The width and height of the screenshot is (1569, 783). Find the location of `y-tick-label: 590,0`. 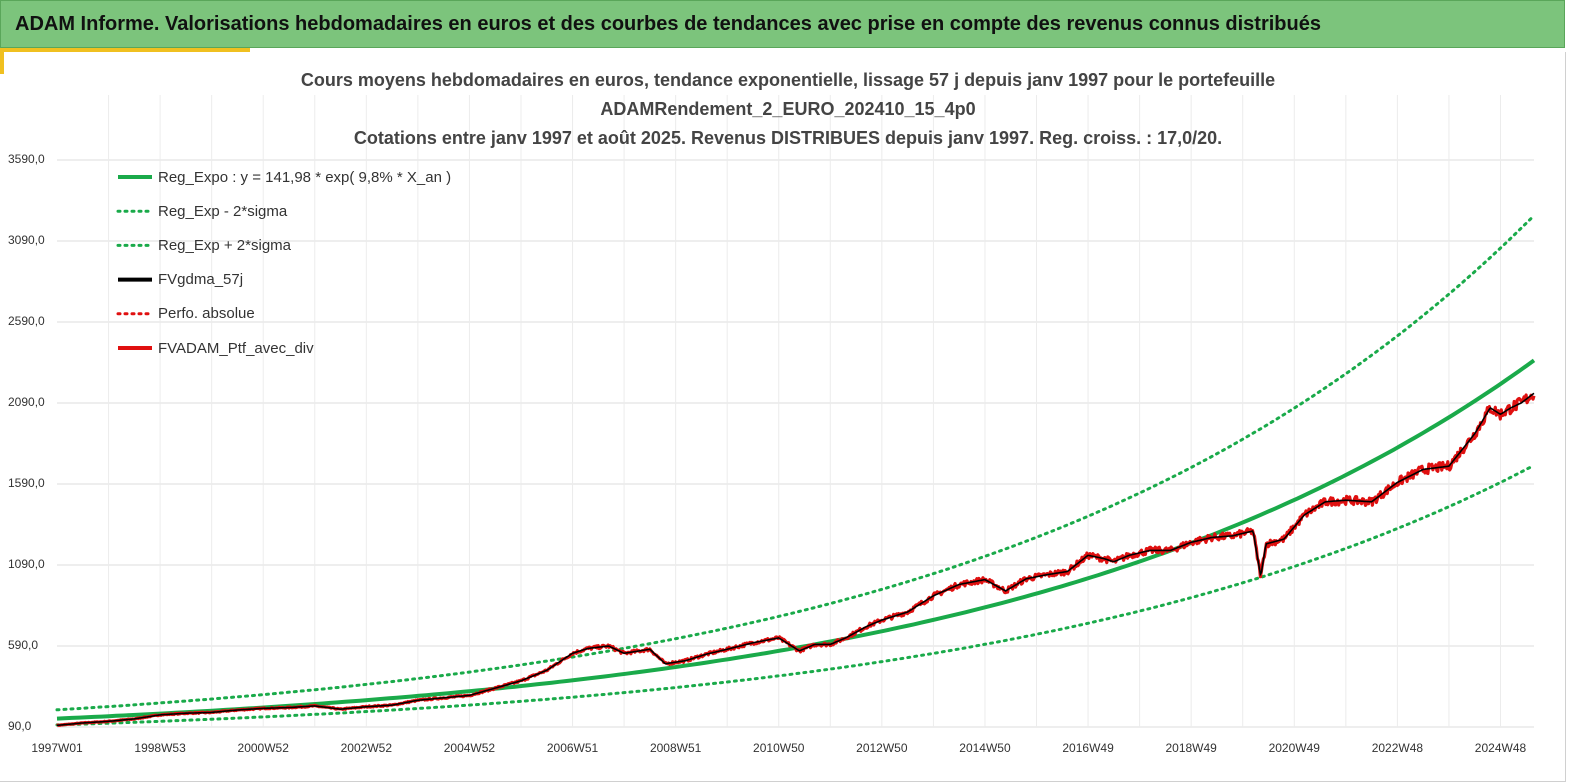

y-tick-label: 590,0 is located at coordinates (23, 645).